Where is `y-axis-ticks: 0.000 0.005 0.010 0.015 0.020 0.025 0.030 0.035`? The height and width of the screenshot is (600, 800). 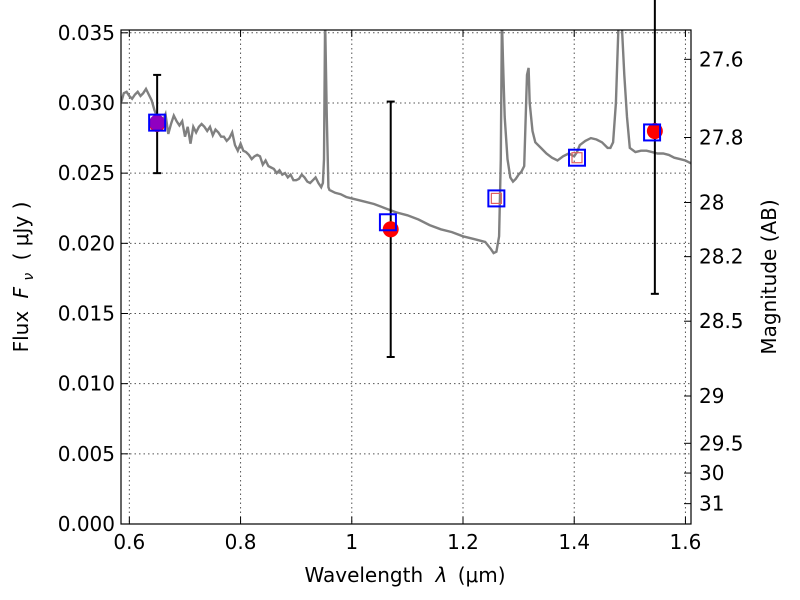 y-axis-ticks: 0.000 0.005 0.010 0.015 0.020 0.025 0.030 0.035 is located at coordinates (93, 278).